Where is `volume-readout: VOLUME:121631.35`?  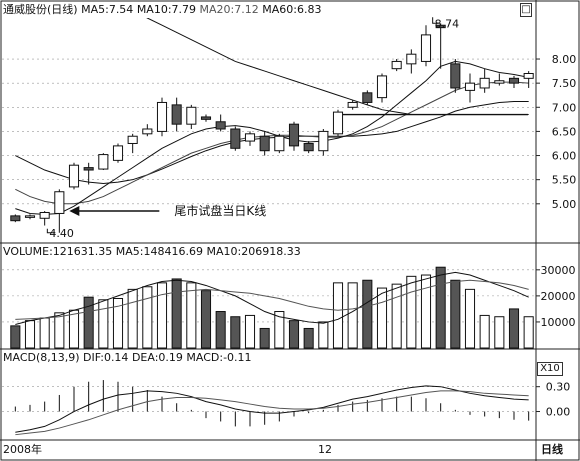
volume-readout: VOLUME:121631.35 is located at coordinates (58, 251).